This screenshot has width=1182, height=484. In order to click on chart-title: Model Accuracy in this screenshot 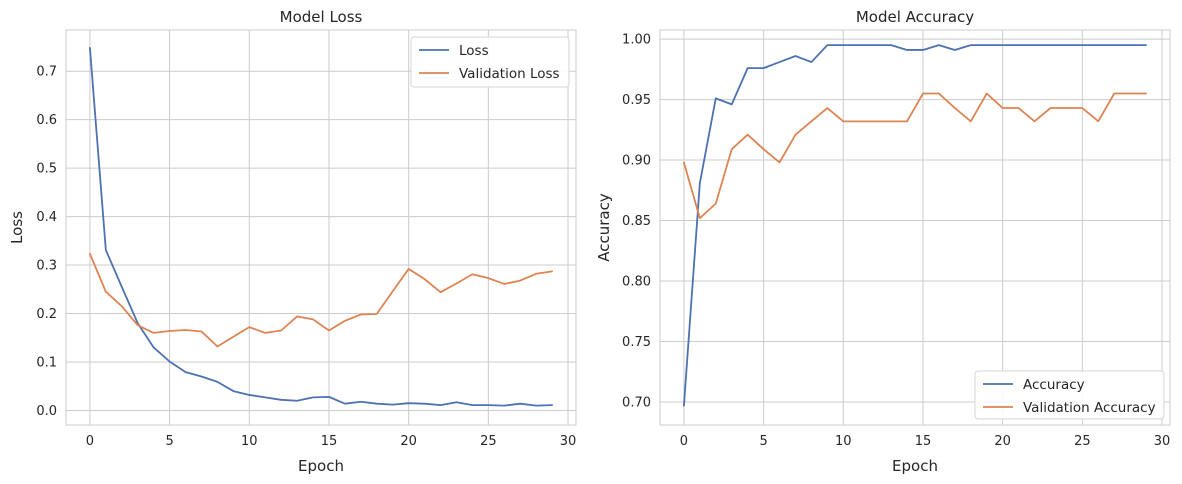, I will do `click(915, 17)`.